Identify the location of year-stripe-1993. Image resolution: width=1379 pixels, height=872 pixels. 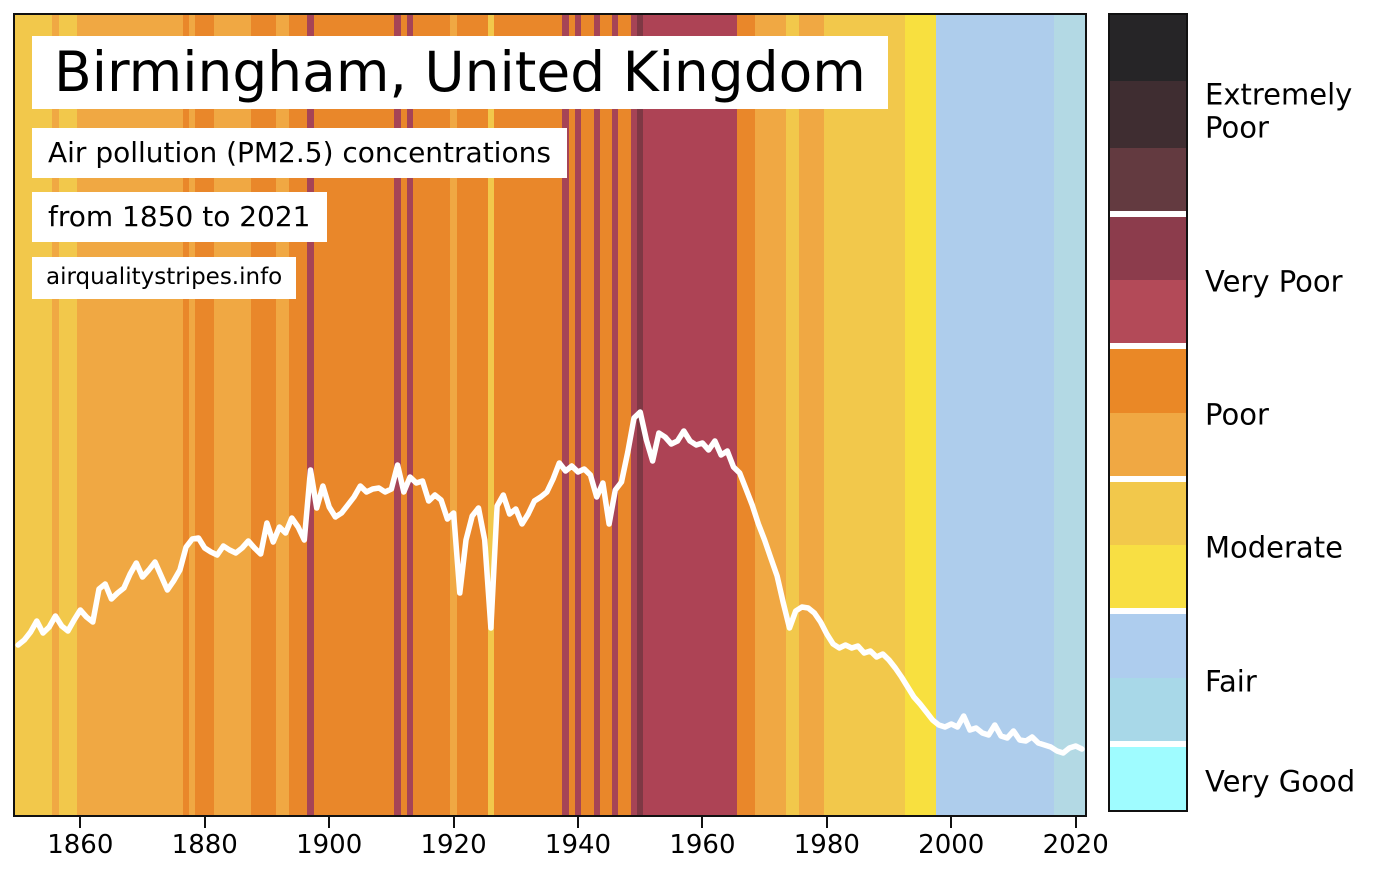
(908, 415).